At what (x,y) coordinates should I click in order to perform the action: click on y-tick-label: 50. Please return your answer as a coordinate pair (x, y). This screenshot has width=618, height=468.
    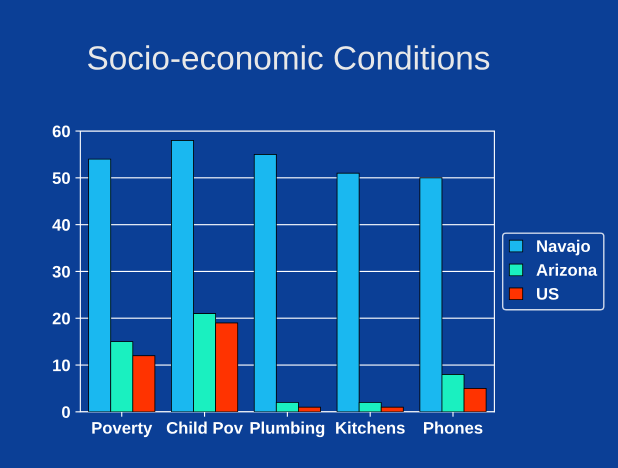
    Looking at the image, I should click on (61, 178).